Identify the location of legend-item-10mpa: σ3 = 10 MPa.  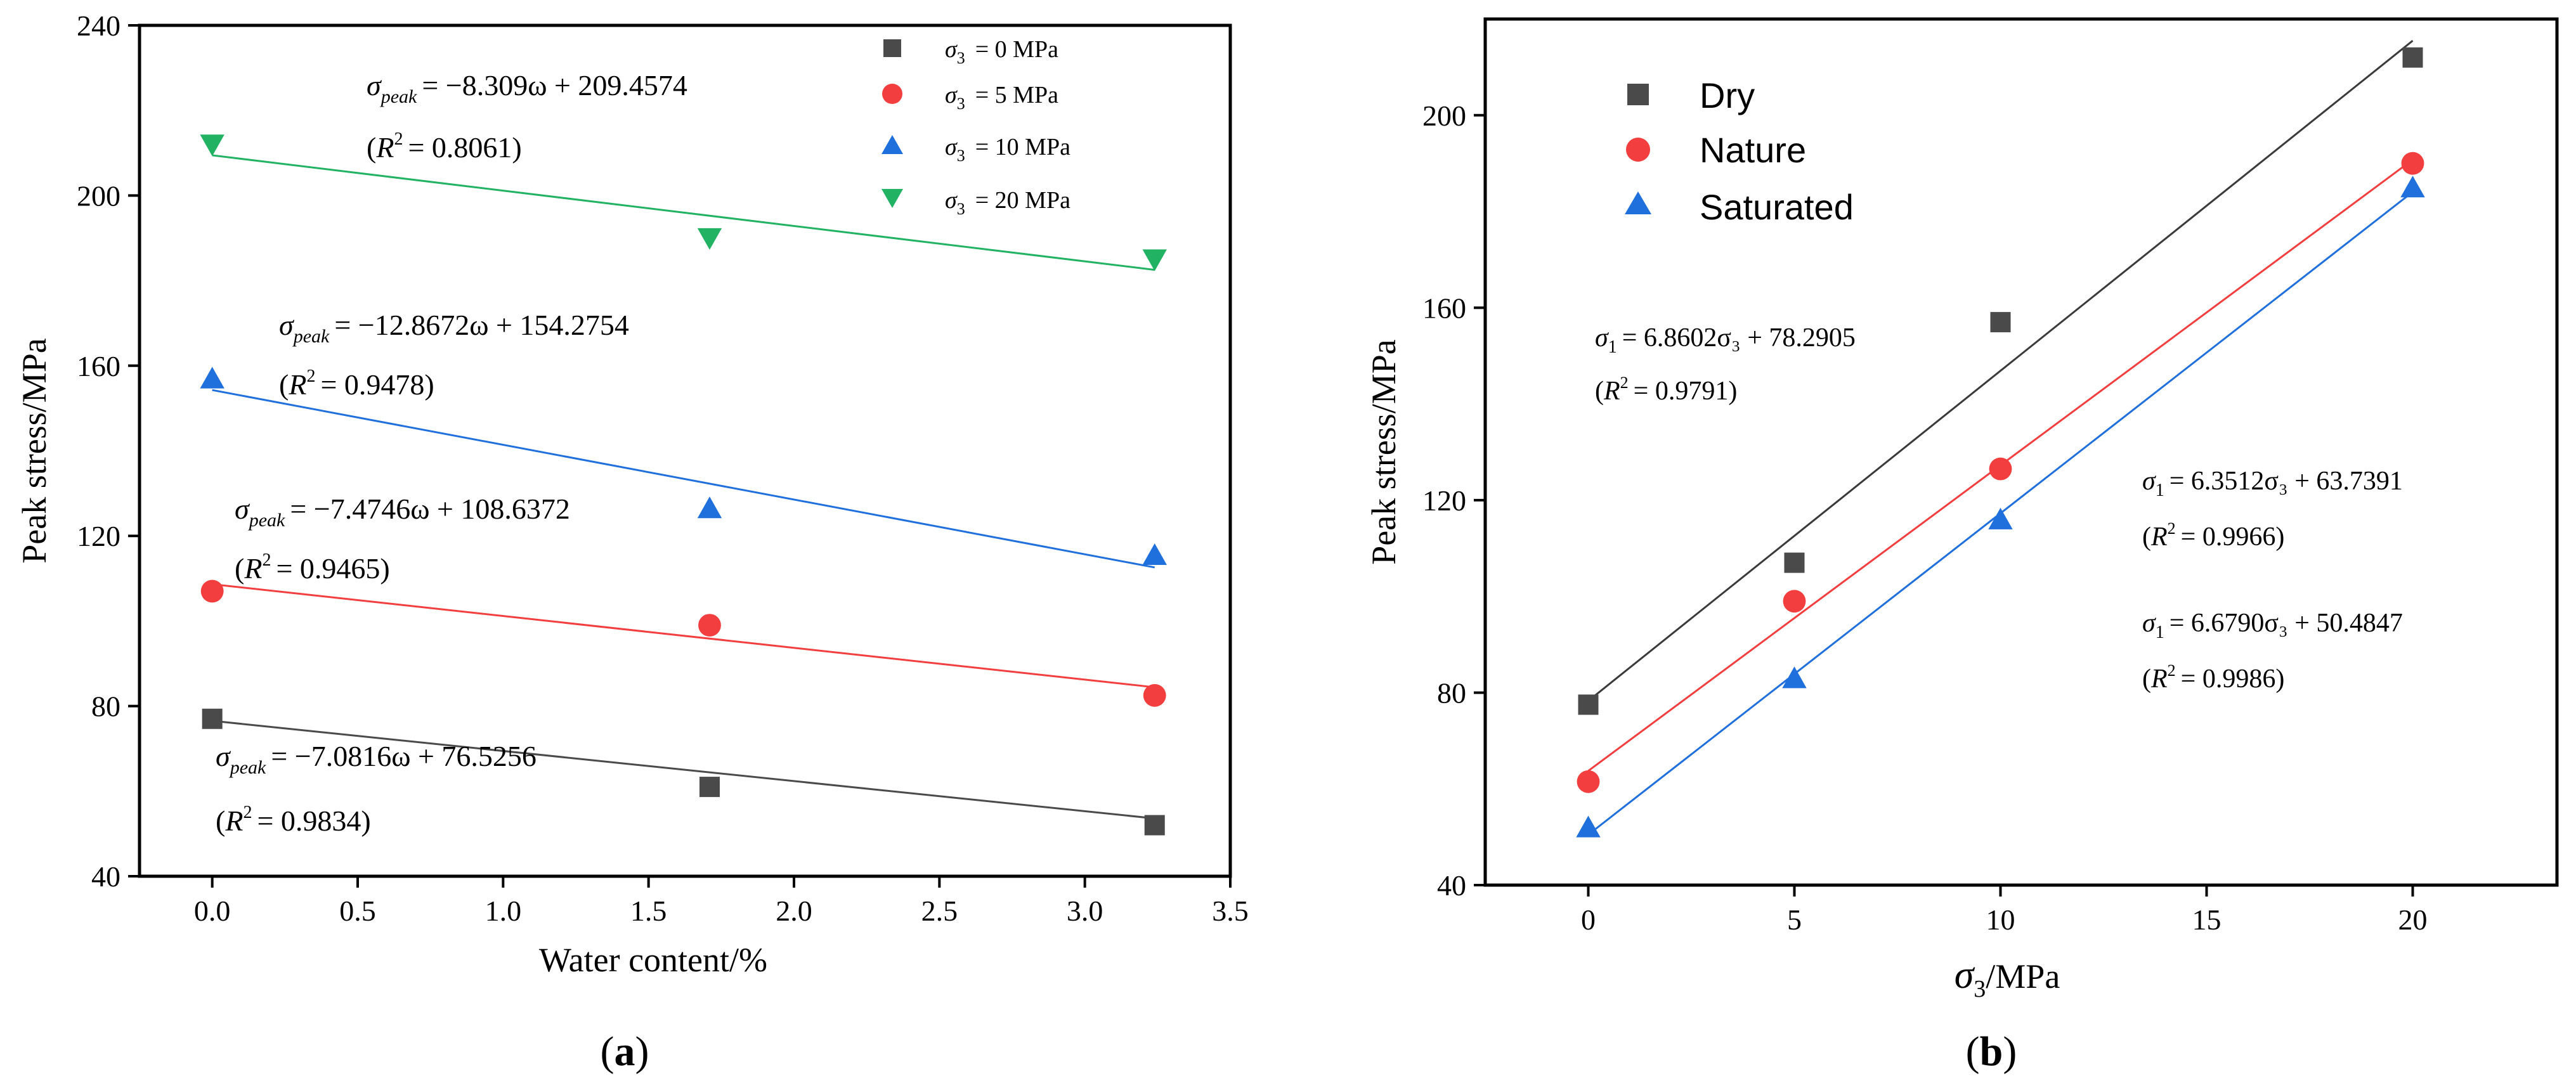
(975, 149).